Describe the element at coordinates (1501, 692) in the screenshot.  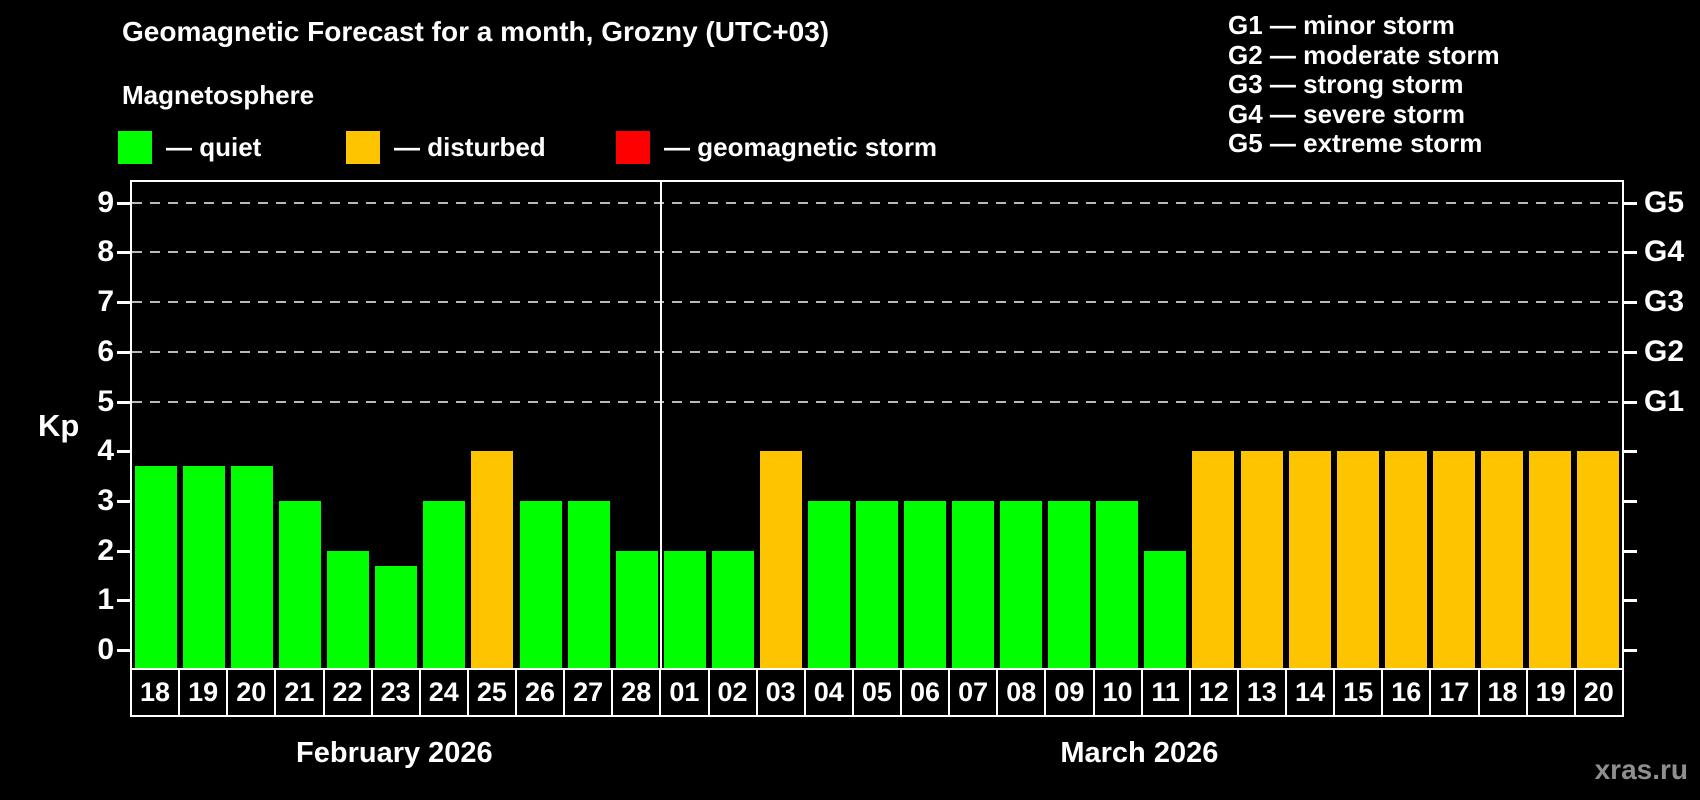
I see `day-label-march-18: 18` at that location.